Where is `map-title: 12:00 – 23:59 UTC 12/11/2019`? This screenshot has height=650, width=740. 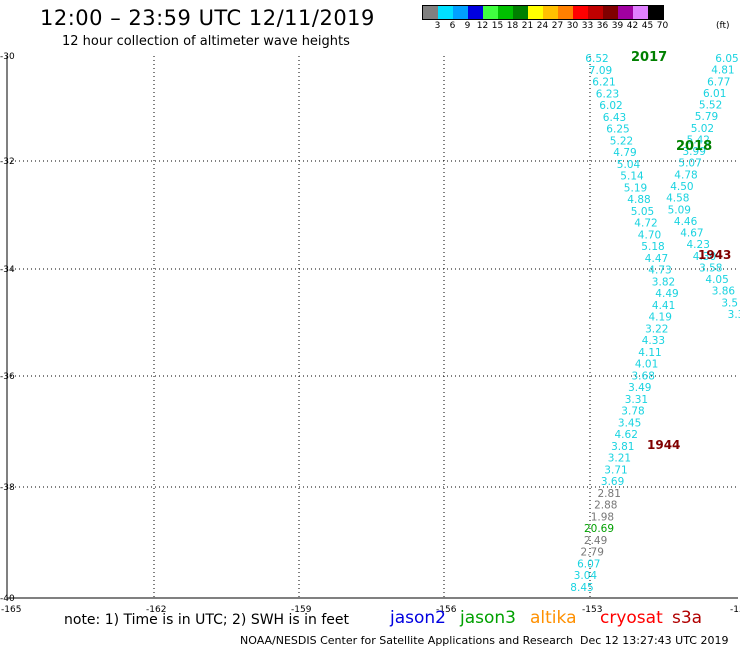
map-title: 12:00 – 23:59 UTC 12/11/2019 is located at coordinates (207, 18).